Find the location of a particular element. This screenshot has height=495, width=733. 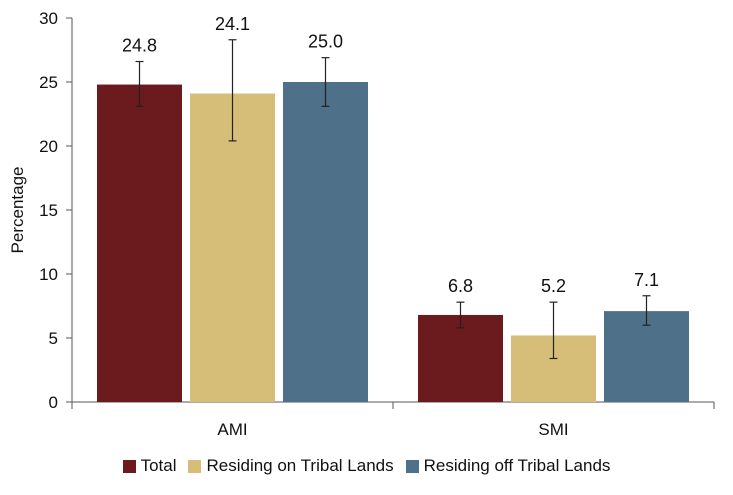

x-category-label: AMI is located at coordinates (232, 429).